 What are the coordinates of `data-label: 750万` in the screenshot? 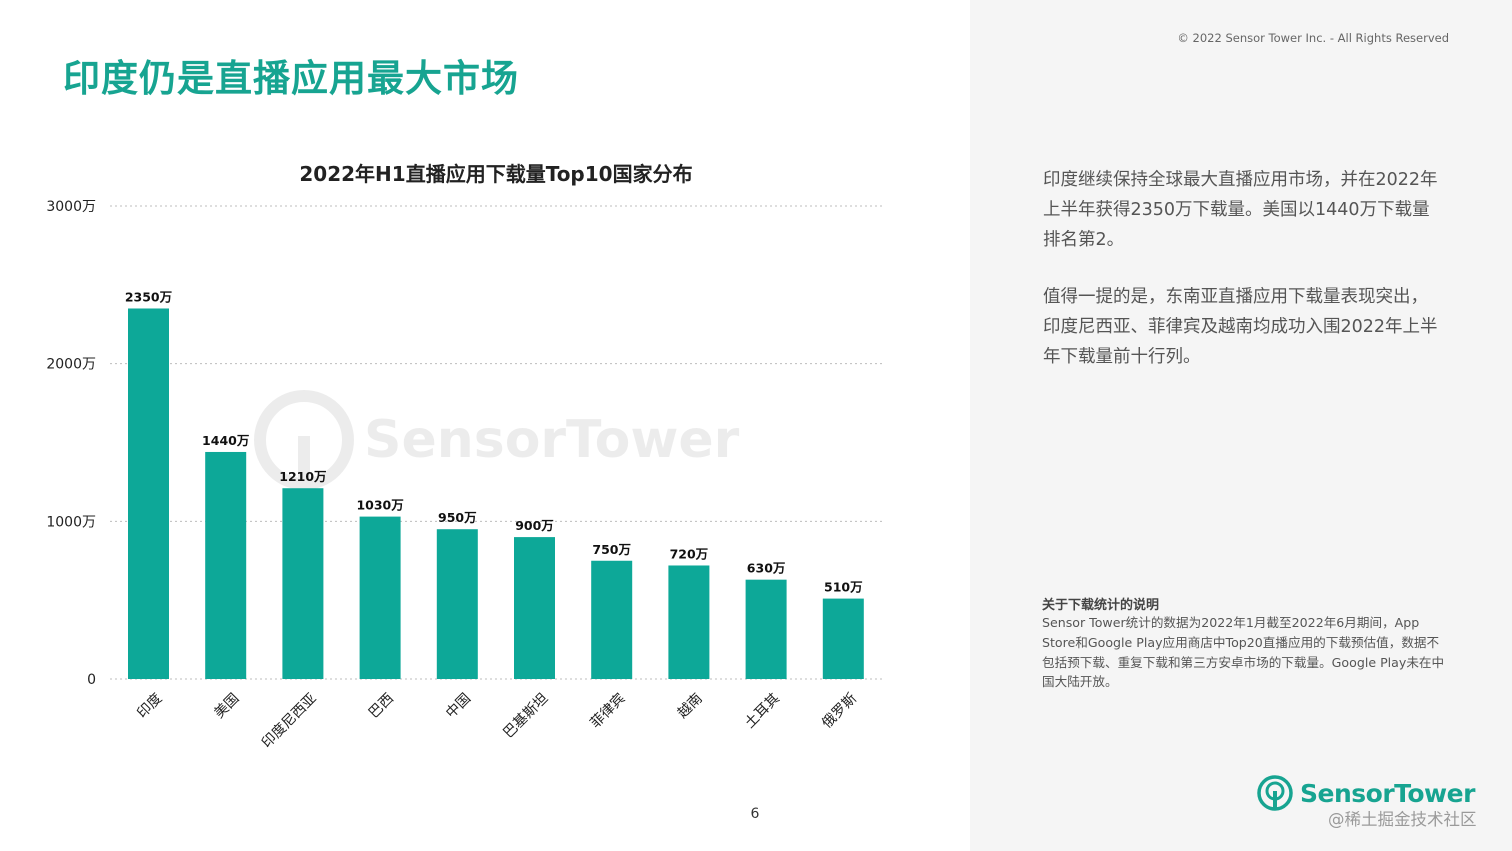 It's located at (611, 549).